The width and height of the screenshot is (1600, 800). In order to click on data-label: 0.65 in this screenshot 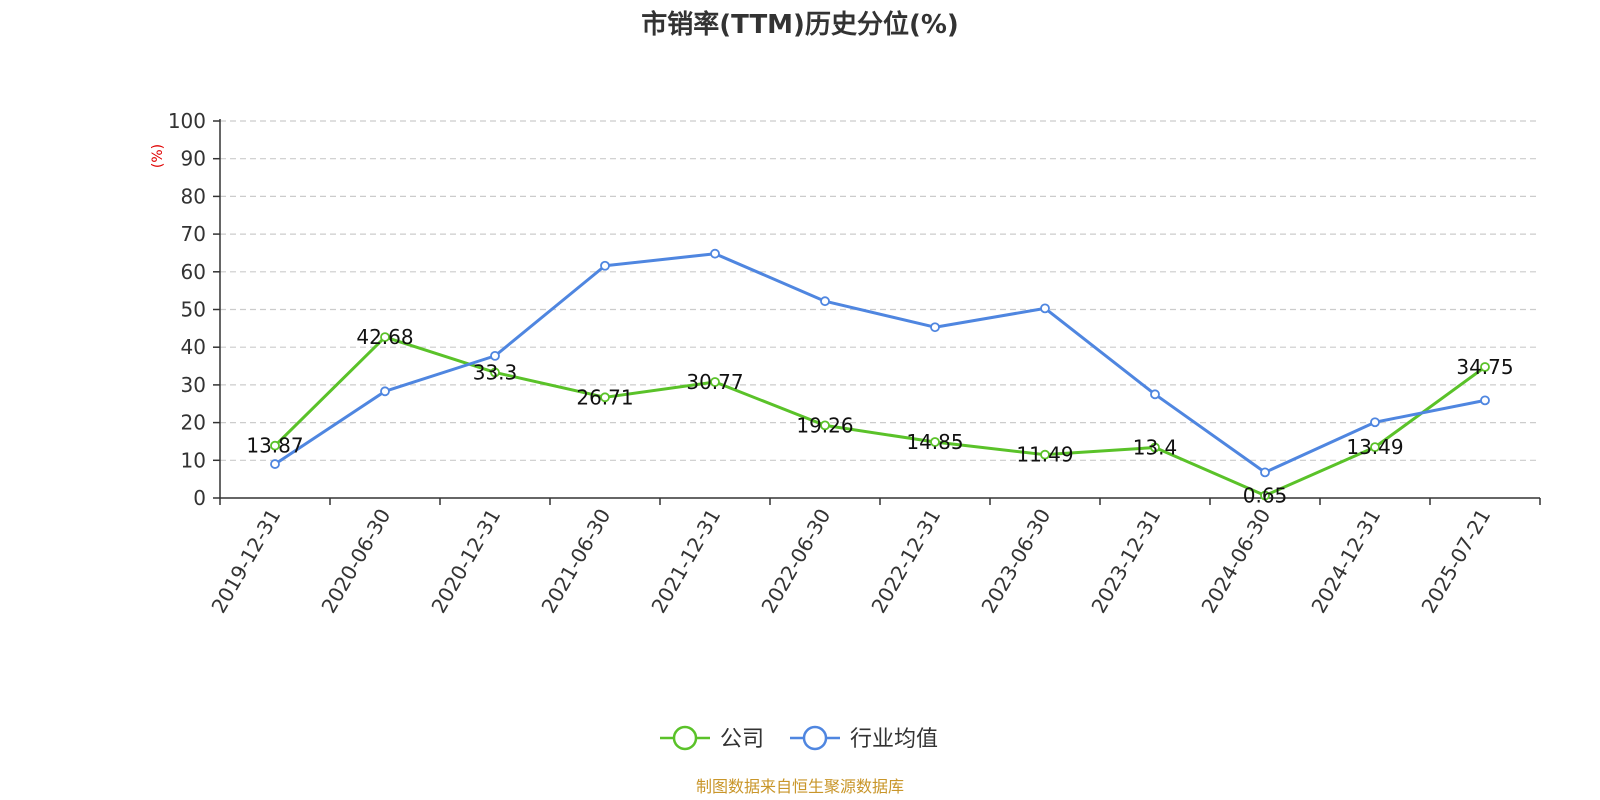, I will do `click(1265, 496)`.